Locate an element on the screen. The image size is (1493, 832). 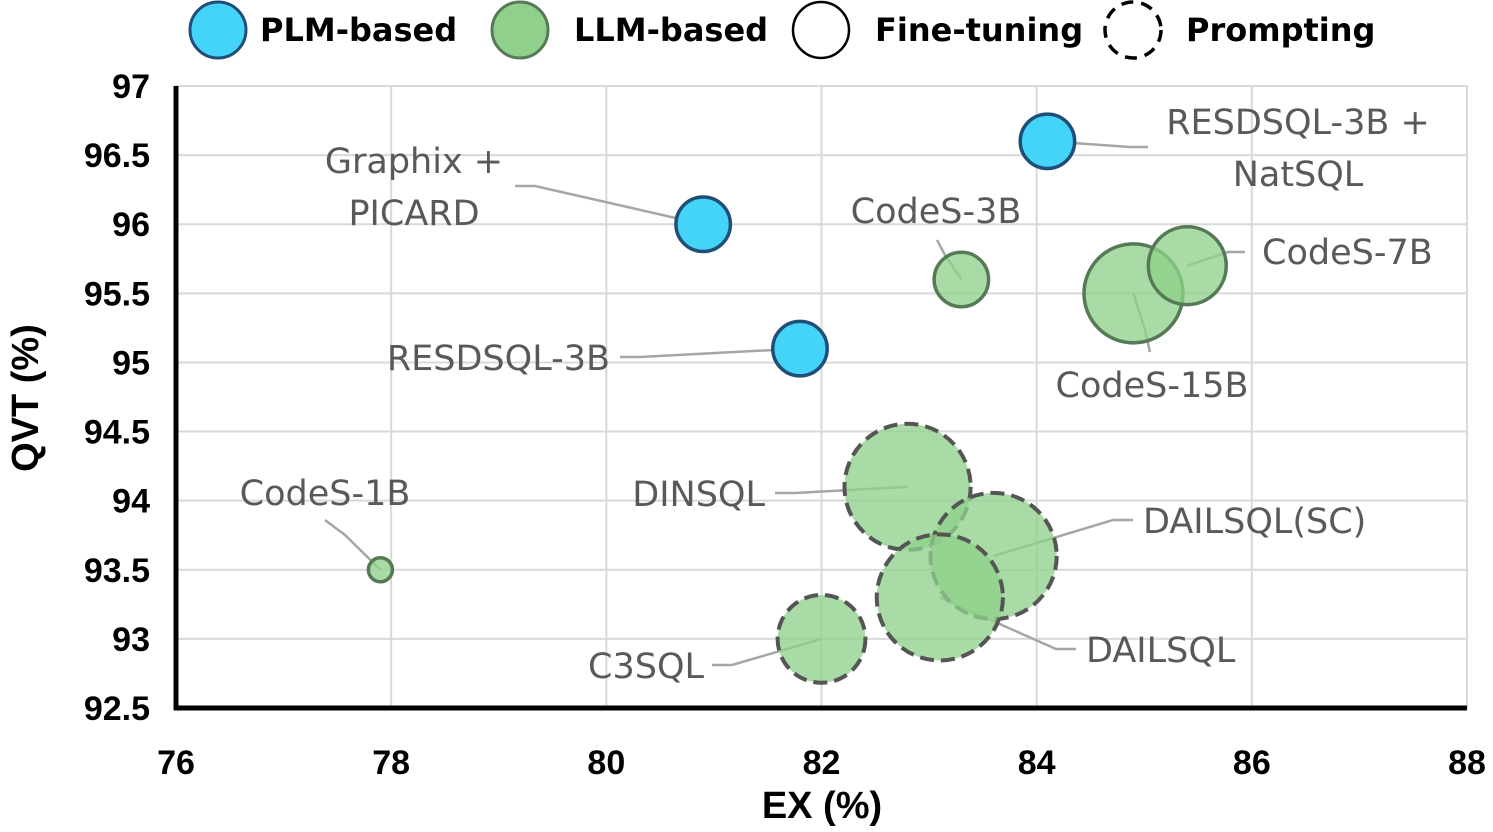
x-tick-label: 88 is located at coordinates (1467, 763).